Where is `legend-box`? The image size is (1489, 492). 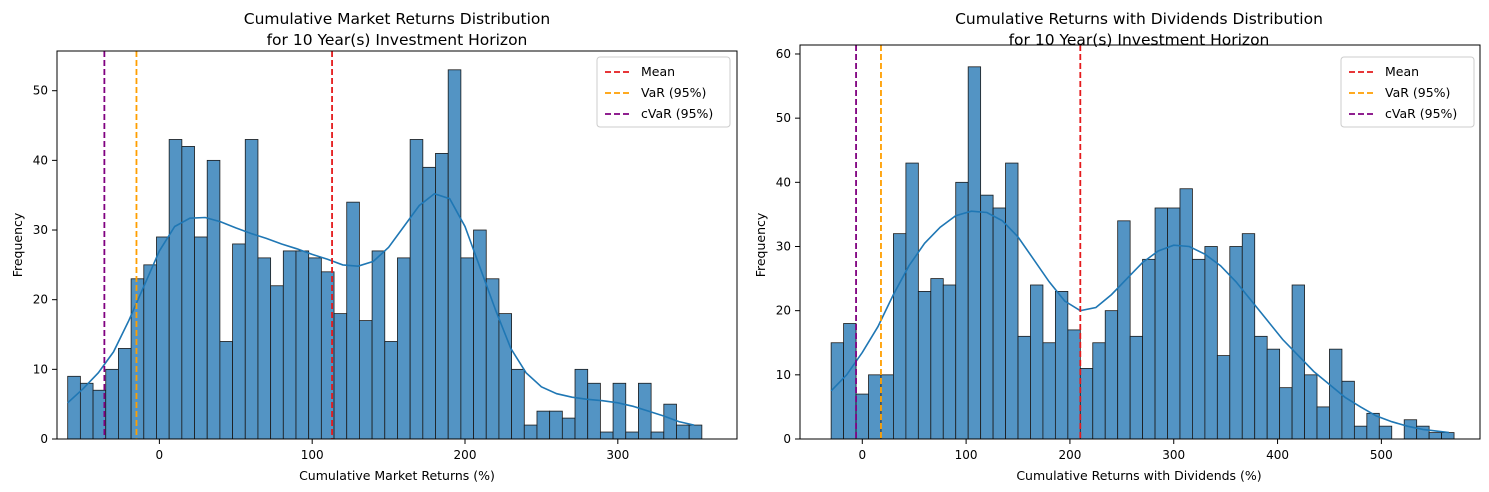
legend-box is located at coordinates (663, 92).